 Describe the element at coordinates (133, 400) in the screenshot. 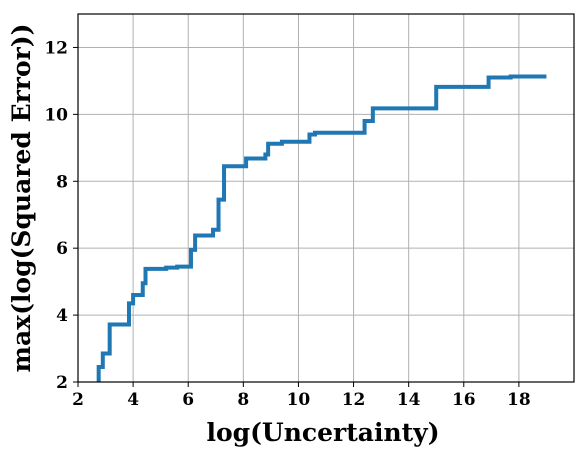

I see `x-tick-label: 4` at that location.